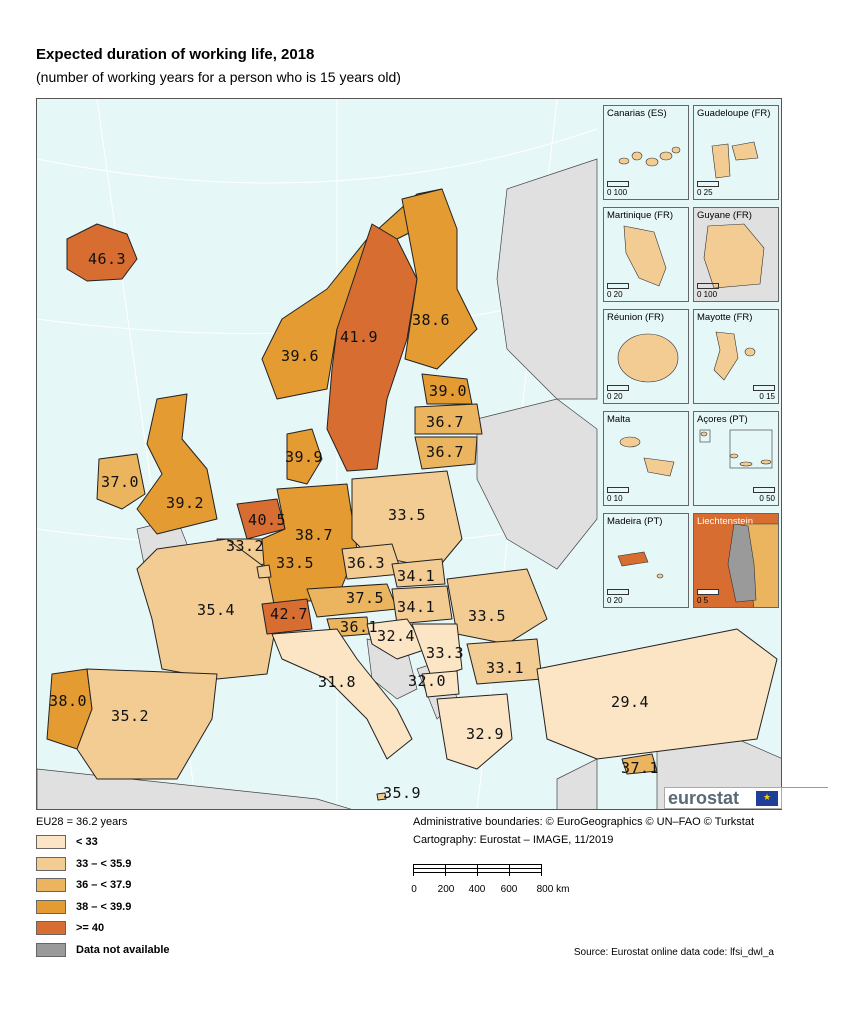 The image size is (860, 1035). I want to click on region-italy, so click(342, 694).